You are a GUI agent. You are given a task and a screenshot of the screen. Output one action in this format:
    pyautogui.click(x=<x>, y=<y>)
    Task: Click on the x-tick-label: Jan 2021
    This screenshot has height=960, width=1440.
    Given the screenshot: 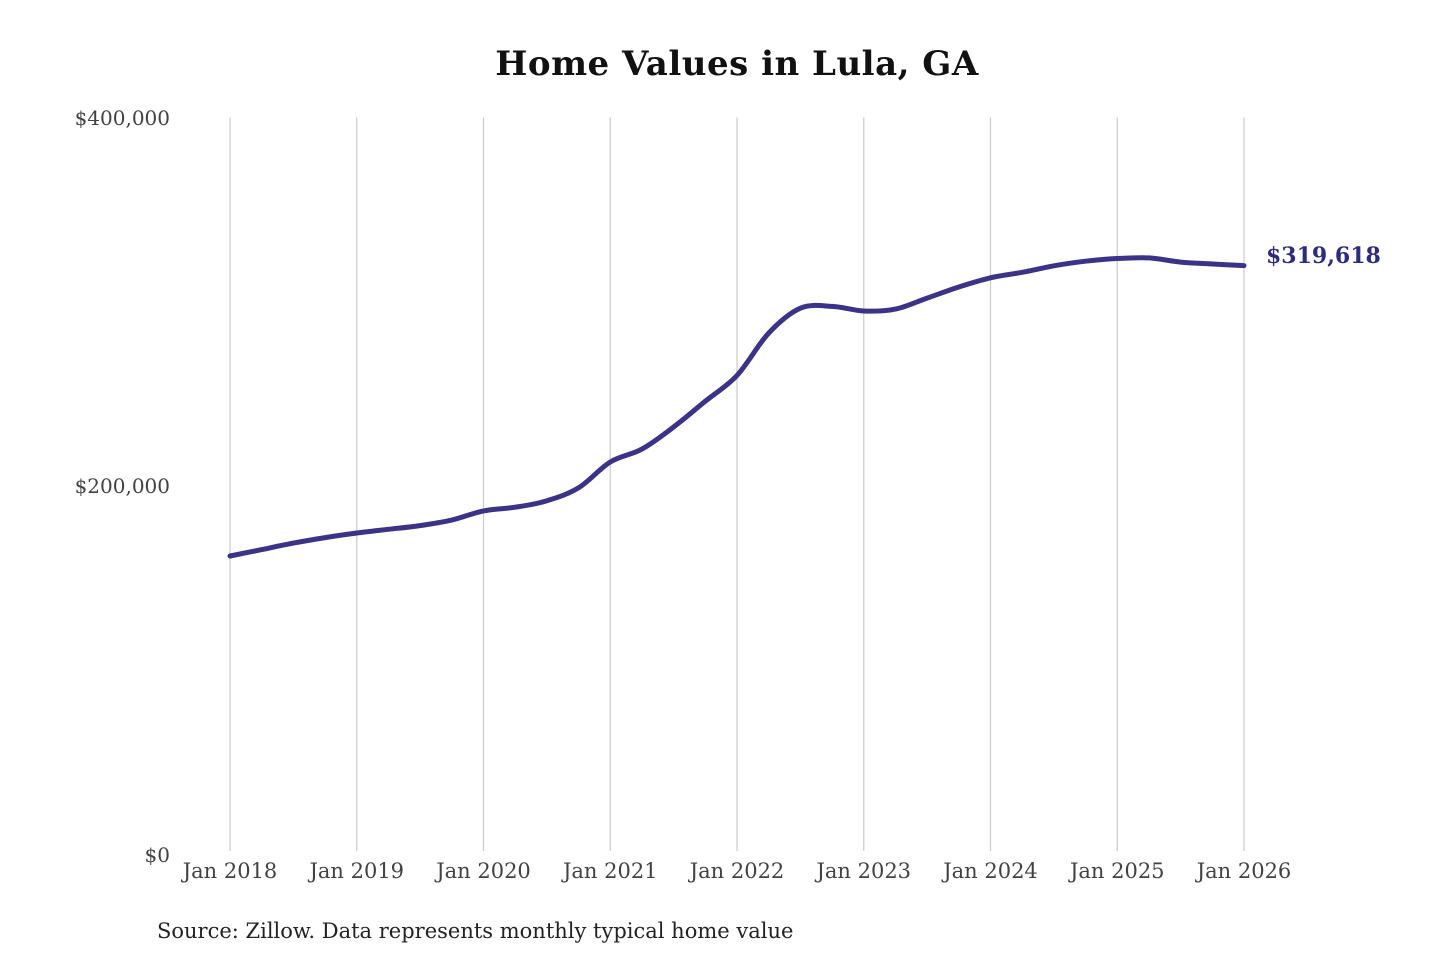 What is the action you would take?
    pyautogui.click(x=610, y=871)
    